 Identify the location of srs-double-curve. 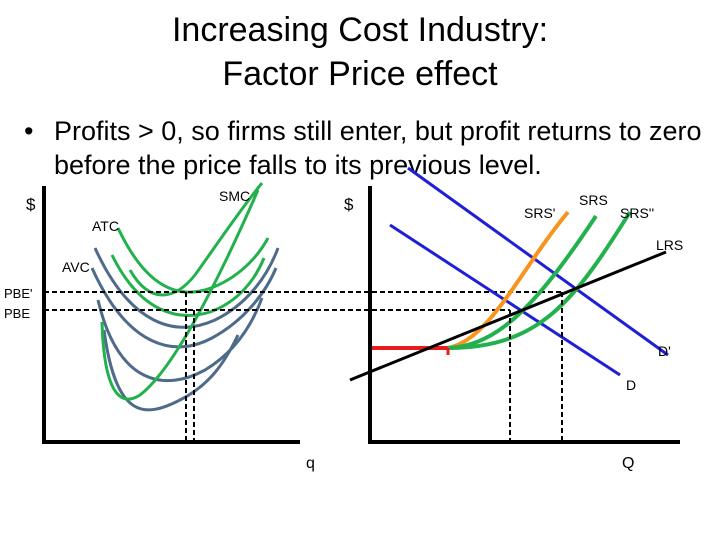
(539, 280).